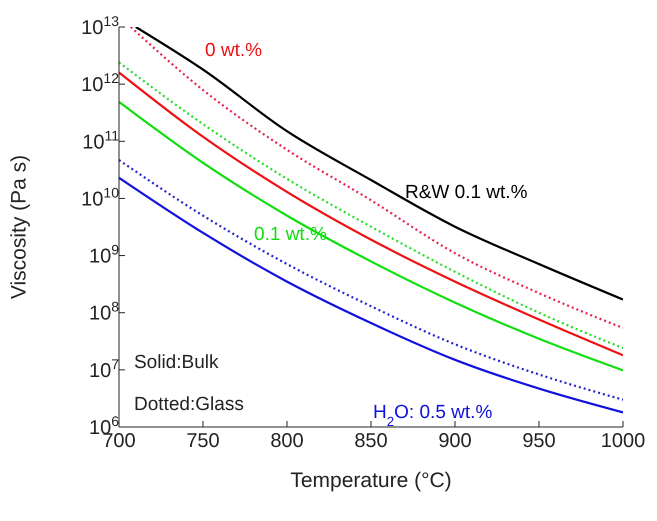  I want to click on x-axis-title: Temperature (°C), so click(371, 480).